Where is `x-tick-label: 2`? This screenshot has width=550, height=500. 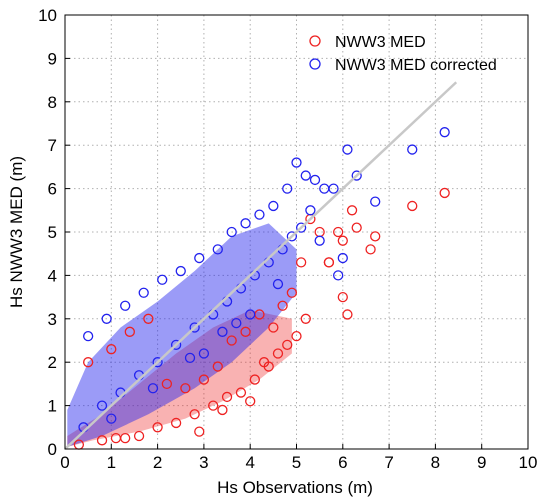 x-tick-label: 2 is located at coordinates (157, 462).